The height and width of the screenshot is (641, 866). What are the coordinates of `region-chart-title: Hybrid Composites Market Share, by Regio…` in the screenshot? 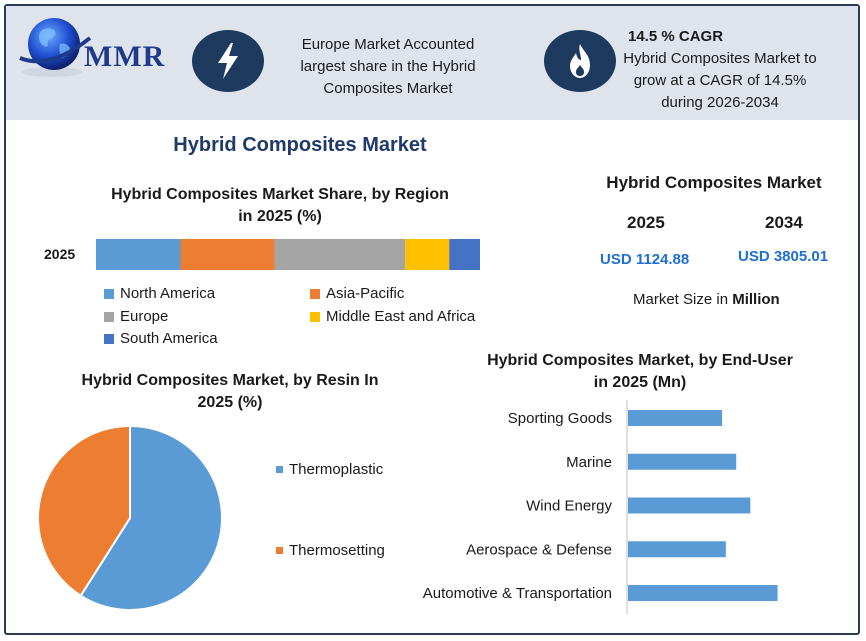 It's located at (280, 206).